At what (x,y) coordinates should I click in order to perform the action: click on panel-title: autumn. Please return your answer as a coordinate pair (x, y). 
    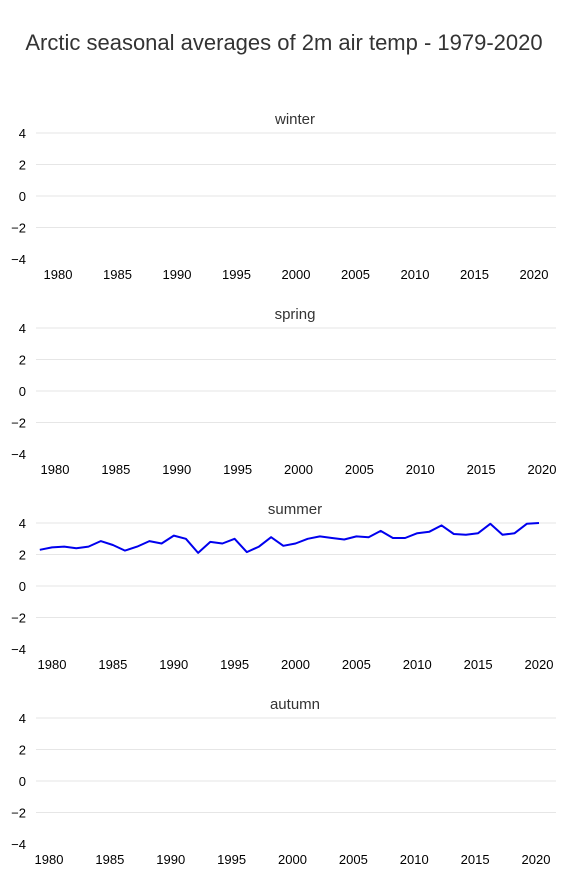
    Looking at the image, I should click on (295, 704).